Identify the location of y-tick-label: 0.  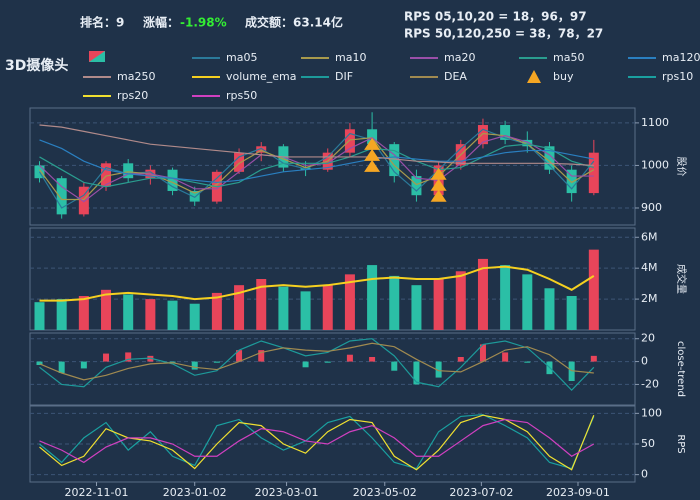
(644, 474).